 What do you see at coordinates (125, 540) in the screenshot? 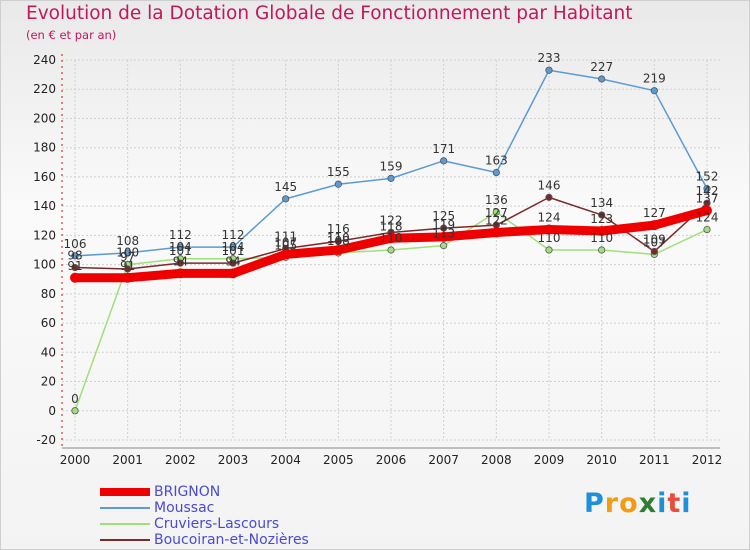
I see `legend-swatch-boucoiran-et-nozieres` at bounding box center [125, 540].